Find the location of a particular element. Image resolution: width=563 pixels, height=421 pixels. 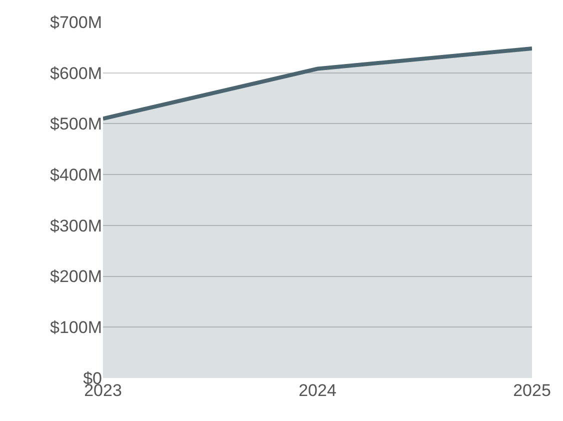

y-tick-label: $300M is located at coordinates (76, 226).